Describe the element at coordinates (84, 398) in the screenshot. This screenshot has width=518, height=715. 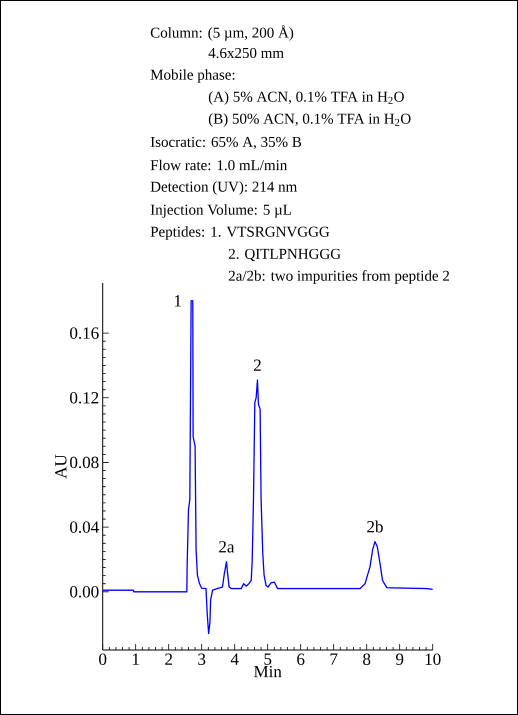
I see `y-tick-label: 0.12` at that location.